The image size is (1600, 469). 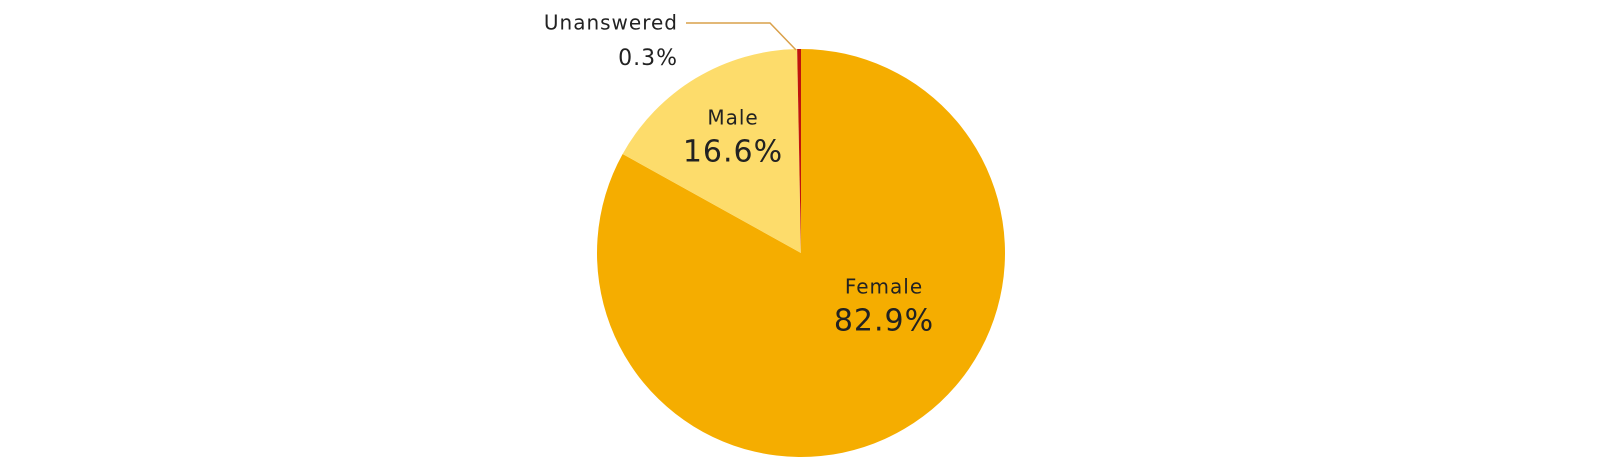 What do you see at coordinates (732, 118) in the screenshot?
I see `slice-label: Male` at bounding box center [732, 118].